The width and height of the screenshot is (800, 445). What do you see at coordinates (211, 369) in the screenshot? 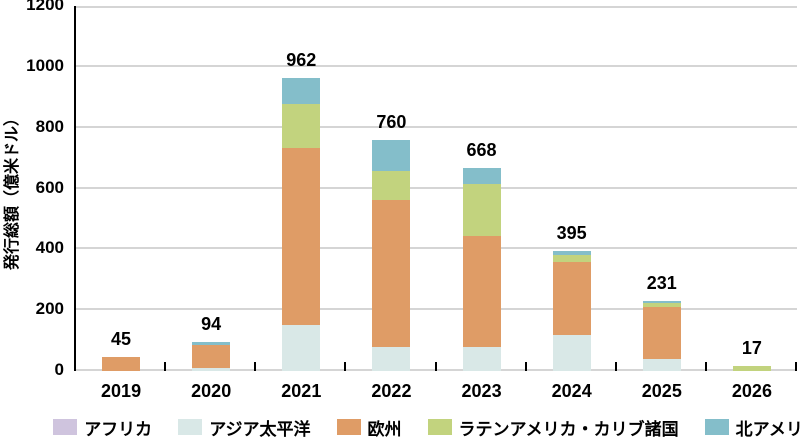
I see `bar-segment-2020-アジア太平洋` at bounding box center [211, 369].